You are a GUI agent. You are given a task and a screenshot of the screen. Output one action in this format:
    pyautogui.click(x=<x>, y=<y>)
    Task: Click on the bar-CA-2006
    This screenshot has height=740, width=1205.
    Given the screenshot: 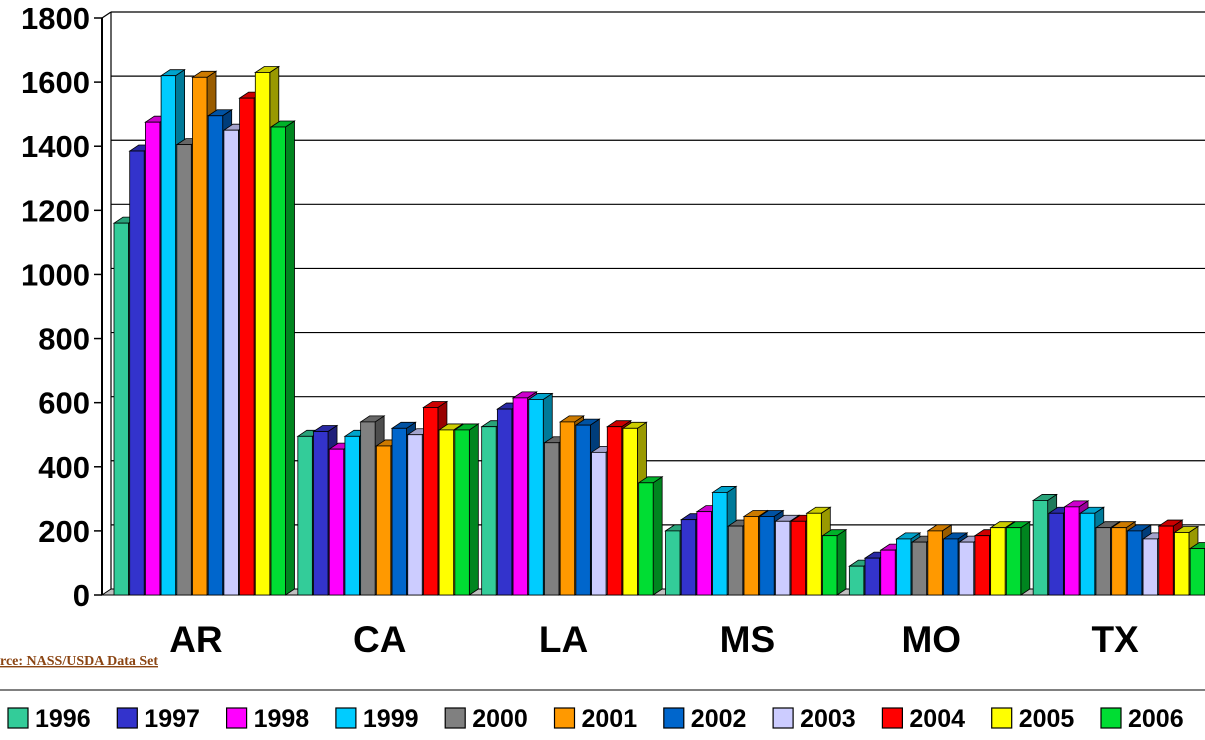 What is the action you would take?
    pyautogui.click(x=466, y=509)
    